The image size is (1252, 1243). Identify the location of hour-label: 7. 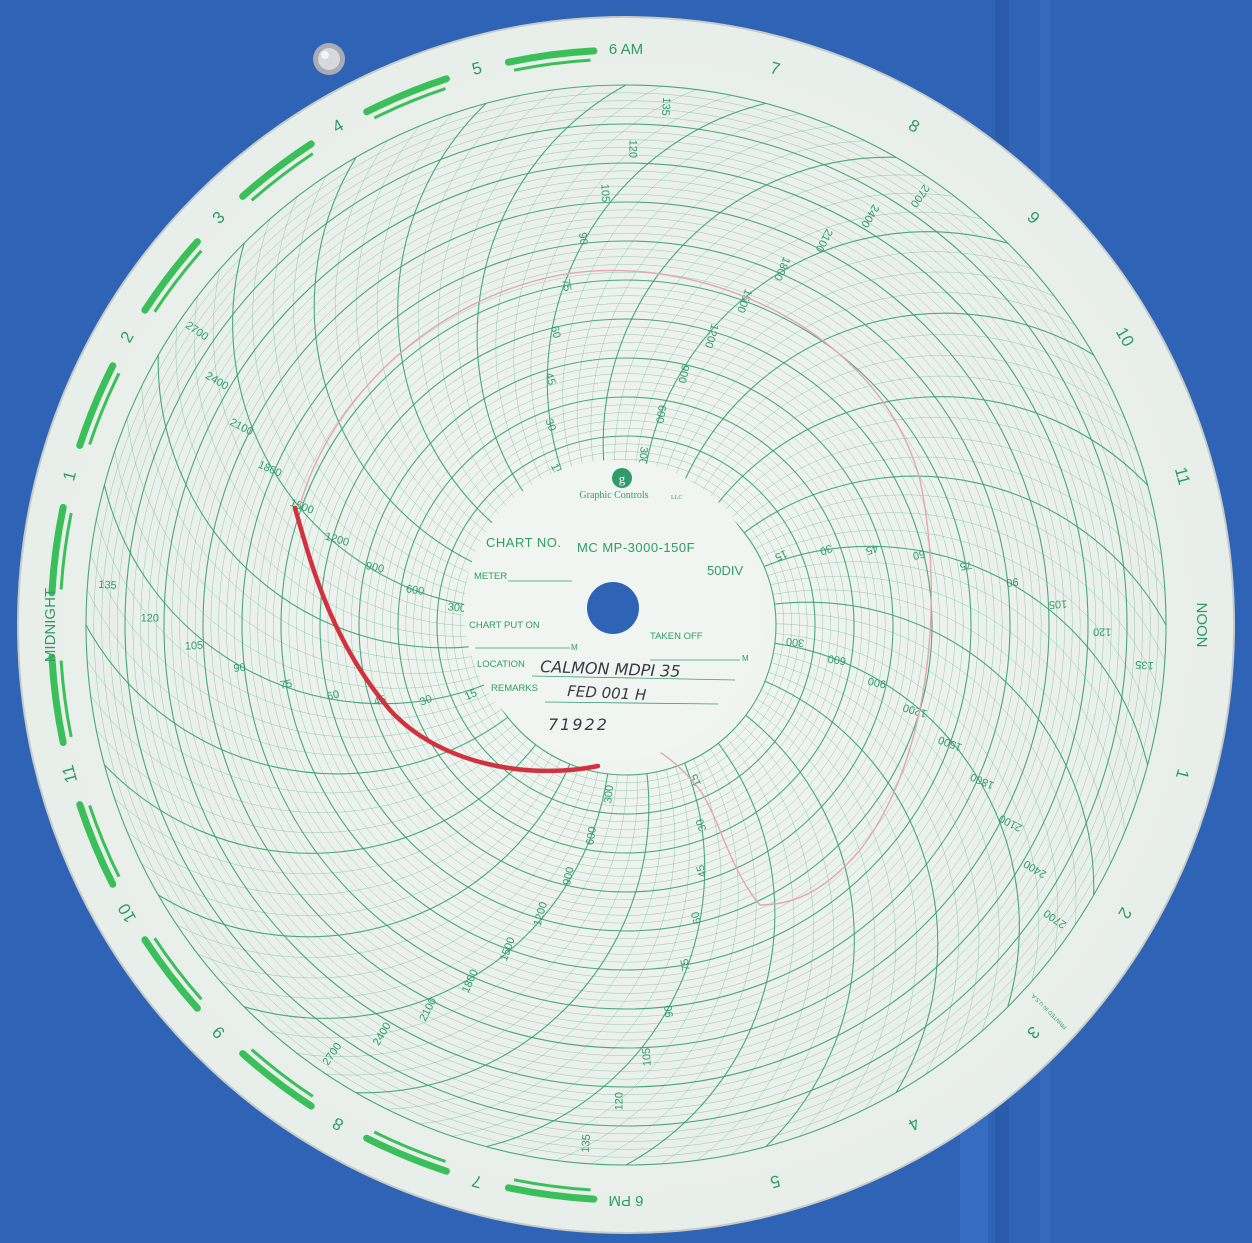
(775, 68).